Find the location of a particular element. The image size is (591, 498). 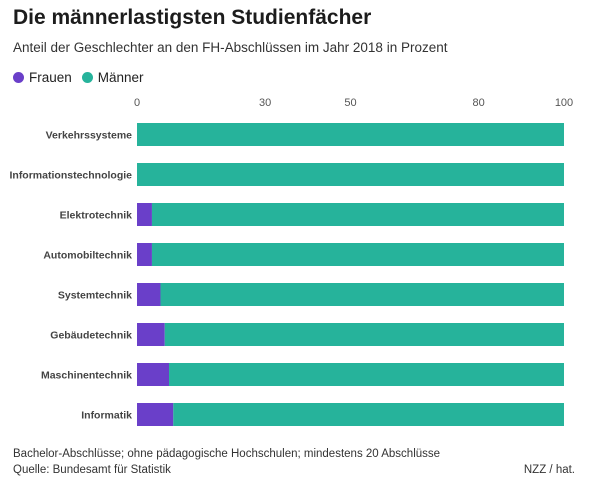

legend-item-maenner: Männer is located at coordinates (112, 77).